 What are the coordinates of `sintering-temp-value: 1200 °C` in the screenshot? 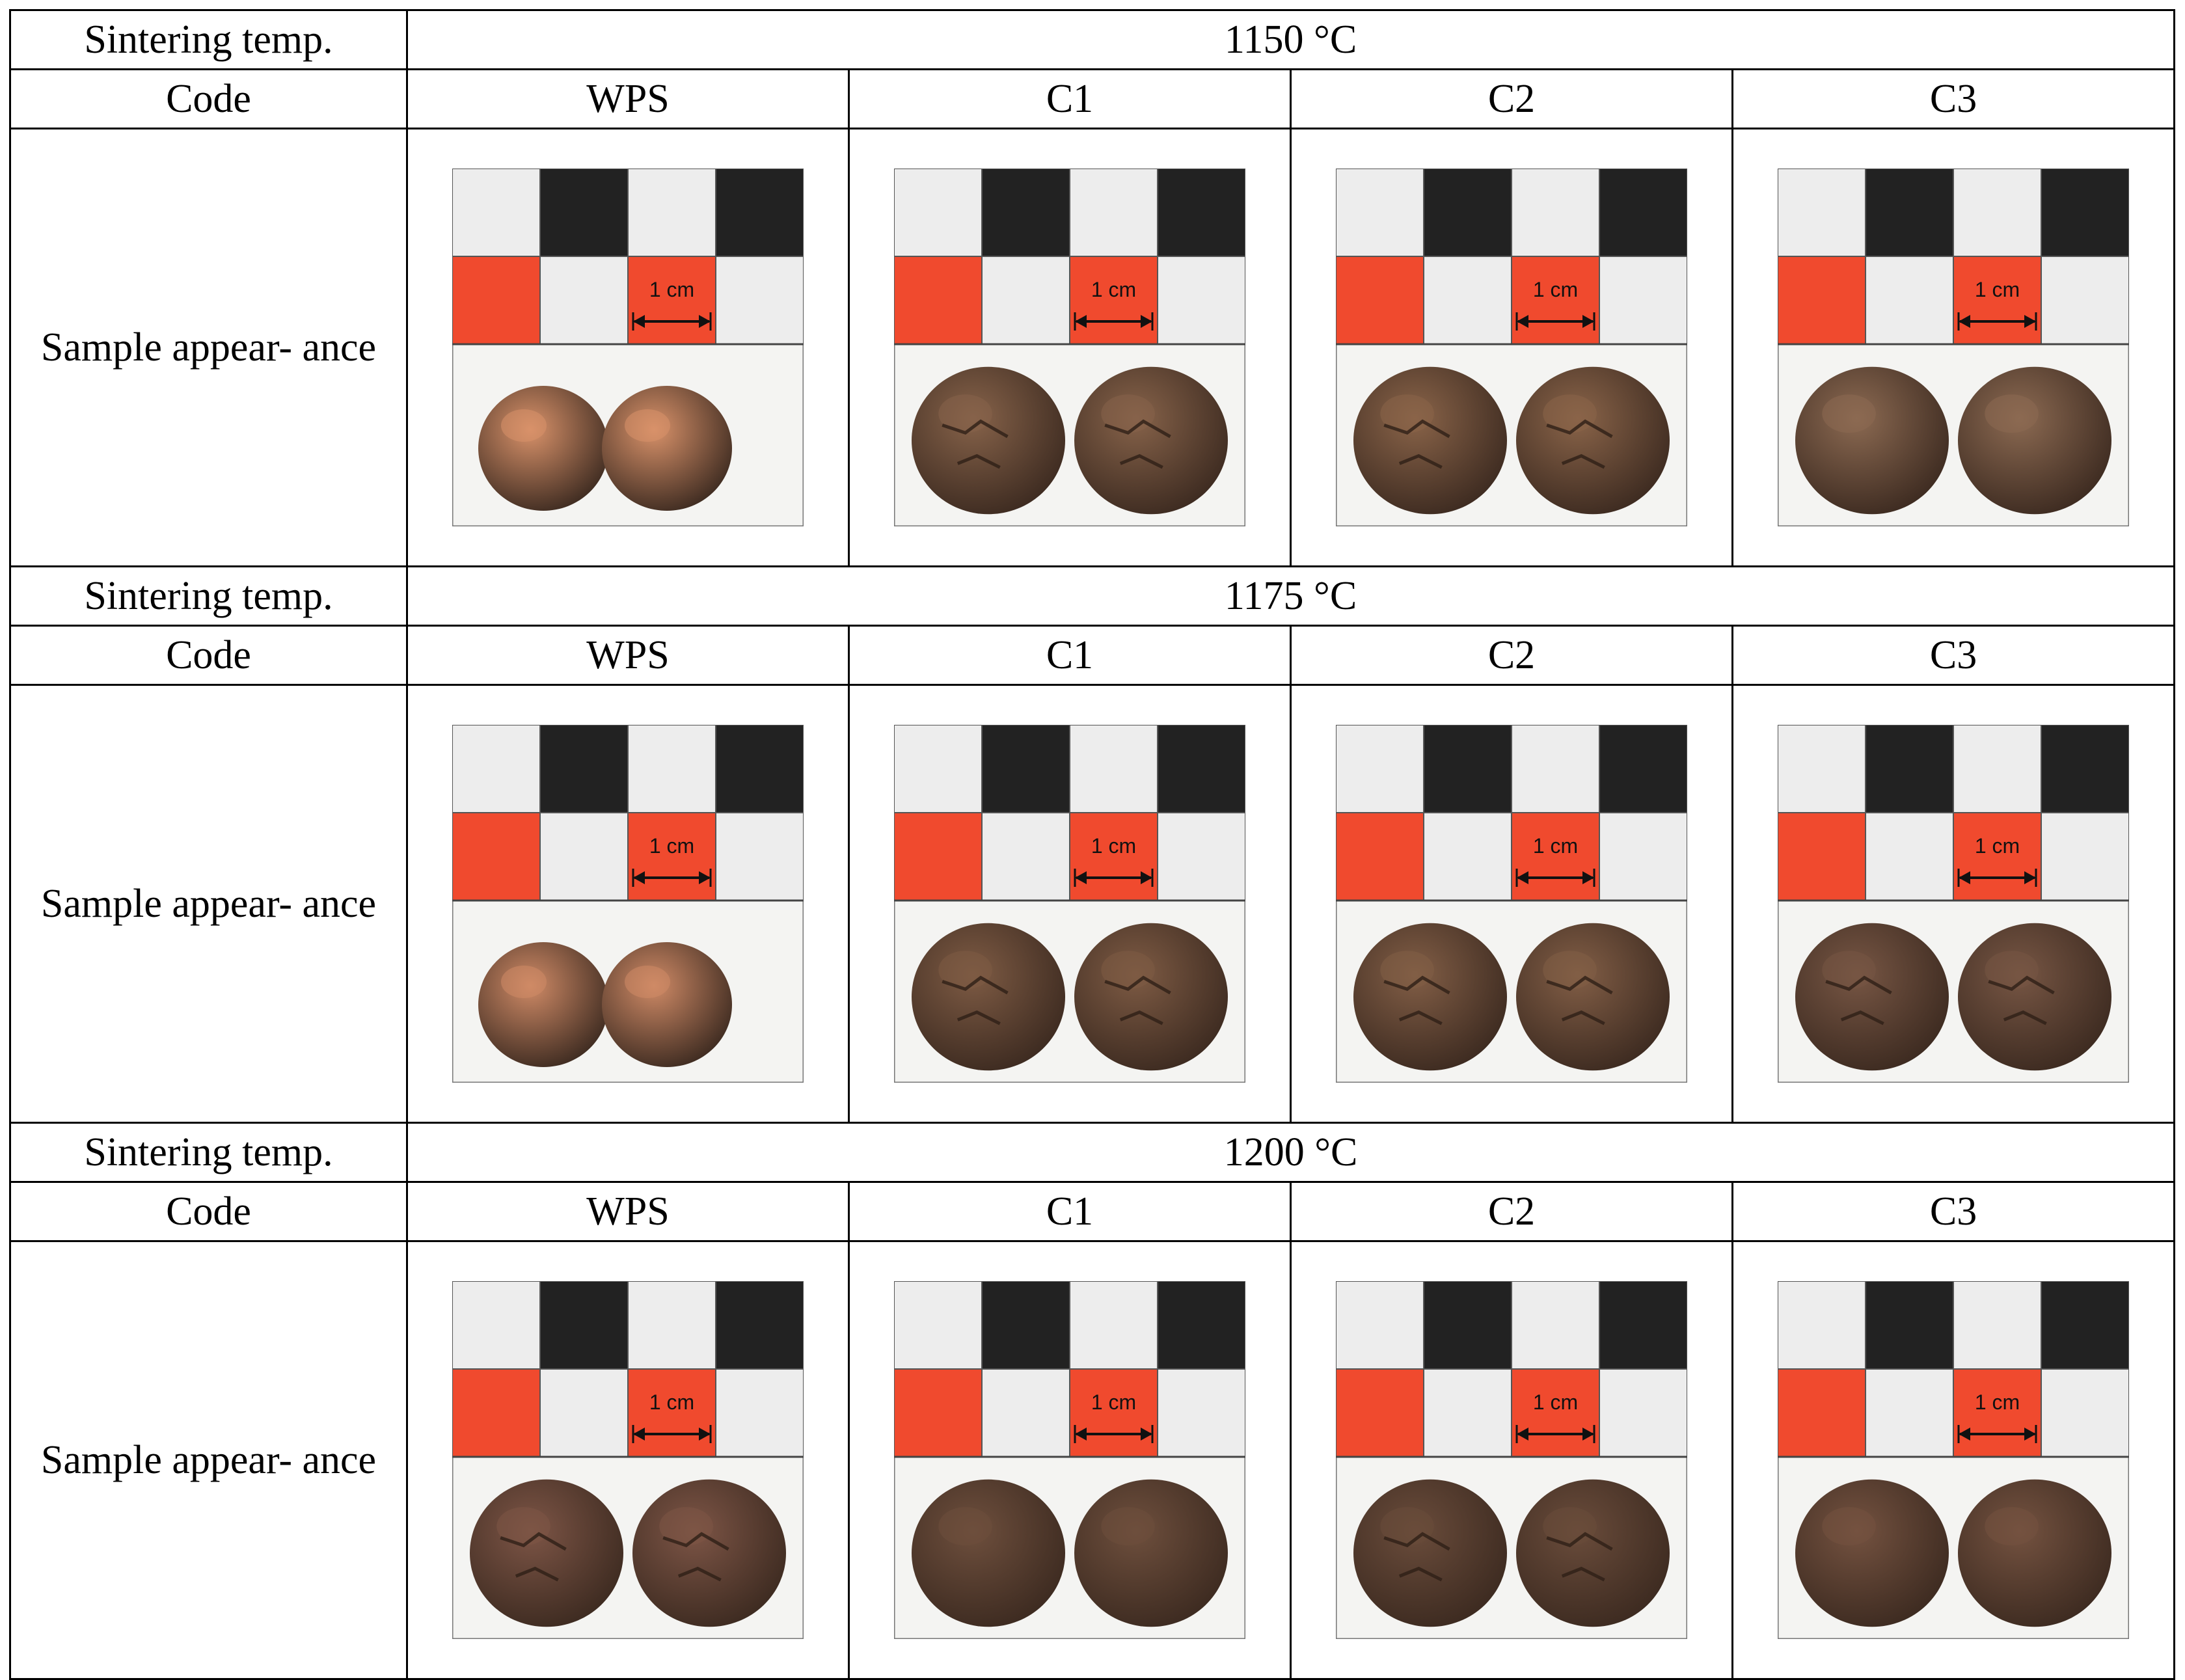 It's located at (1290, 1153).